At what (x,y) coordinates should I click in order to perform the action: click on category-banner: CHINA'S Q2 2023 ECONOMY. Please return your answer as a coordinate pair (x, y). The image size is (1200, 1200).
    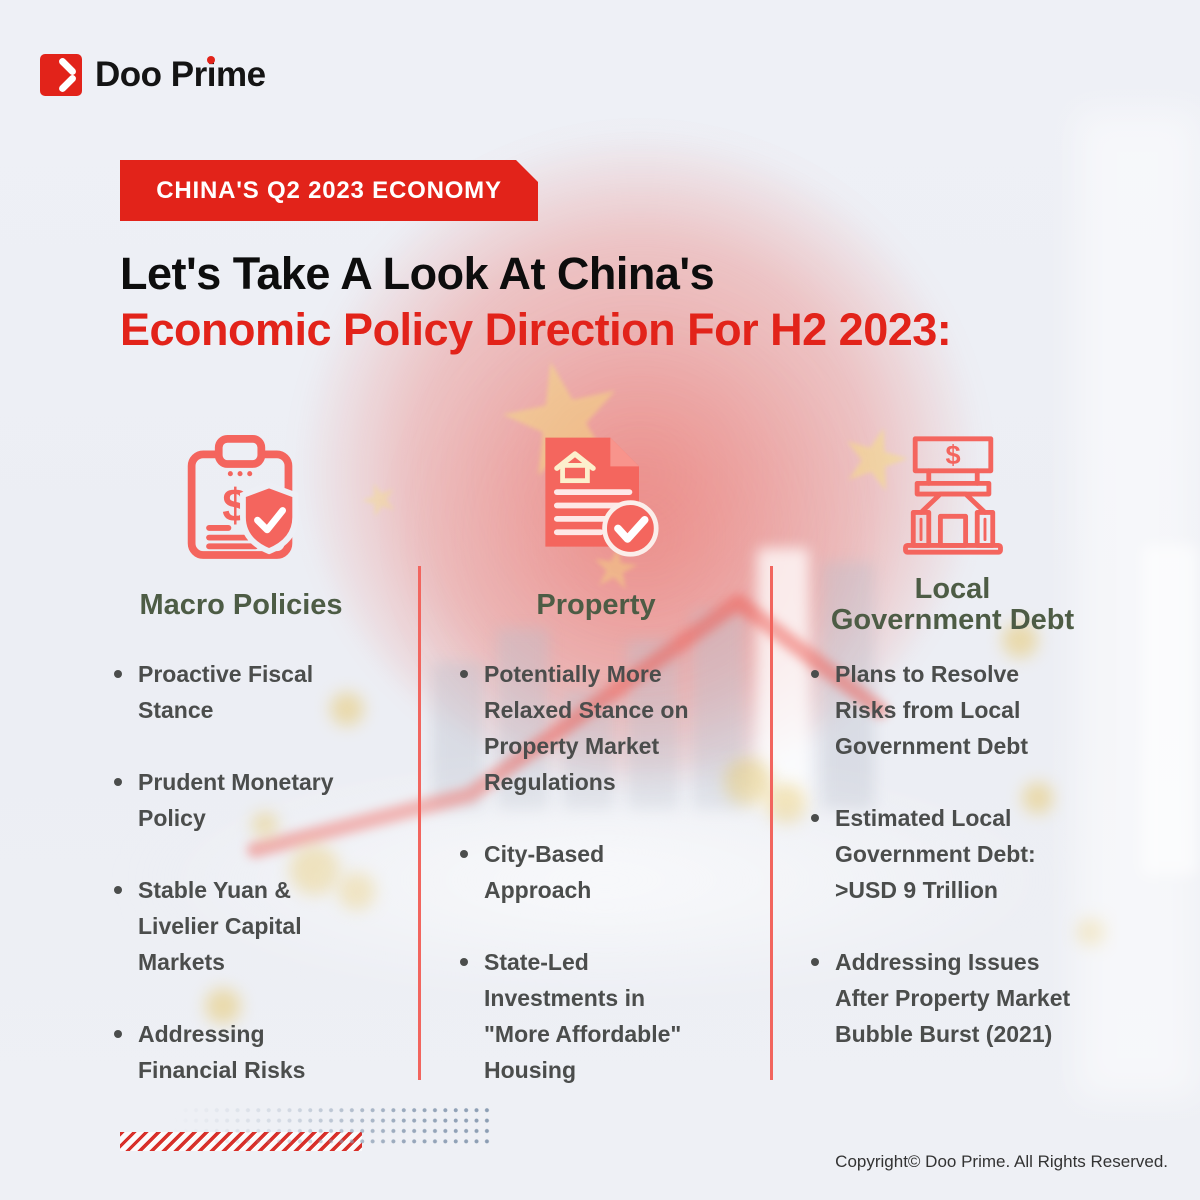
    Looking at the image, I should click on (329, 190).